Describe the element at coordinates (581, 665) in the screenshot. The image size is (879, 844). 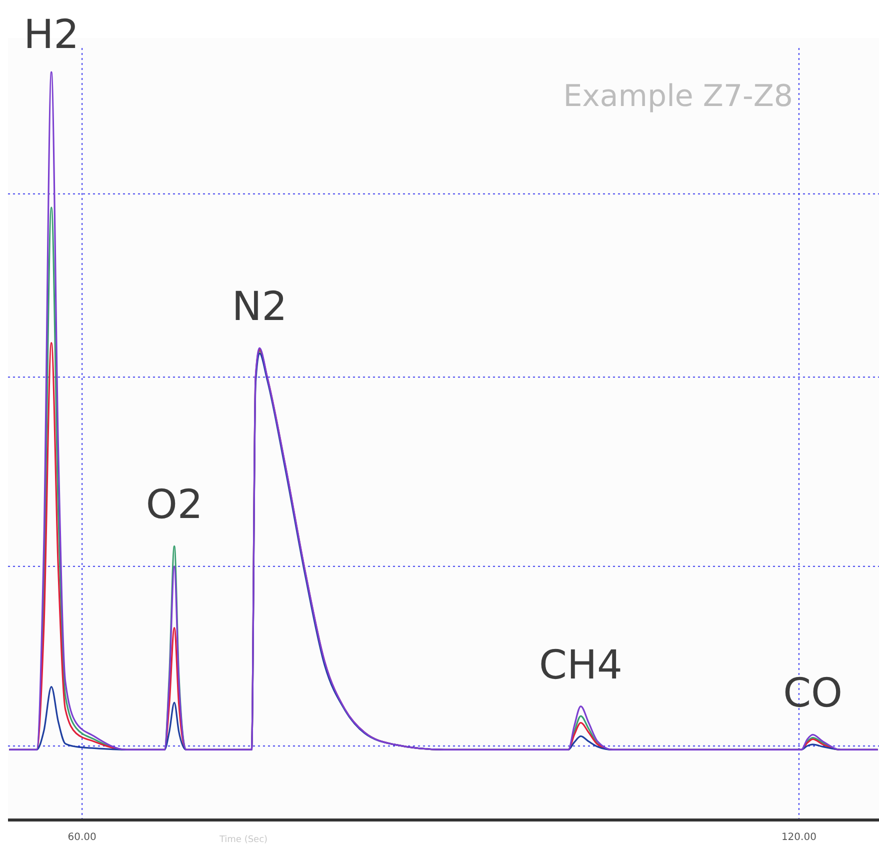
I see `annotation: CH4` at that location.